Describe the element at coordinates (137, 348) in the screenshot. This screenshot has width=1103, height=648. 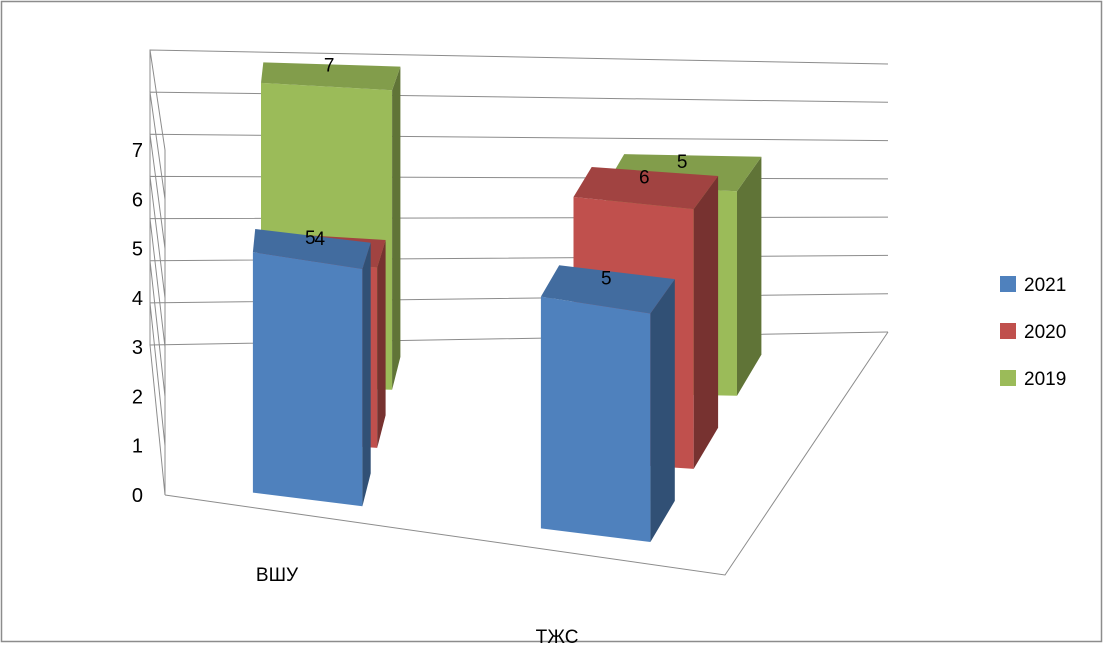
I see `y-tick-label: 3` at that location.